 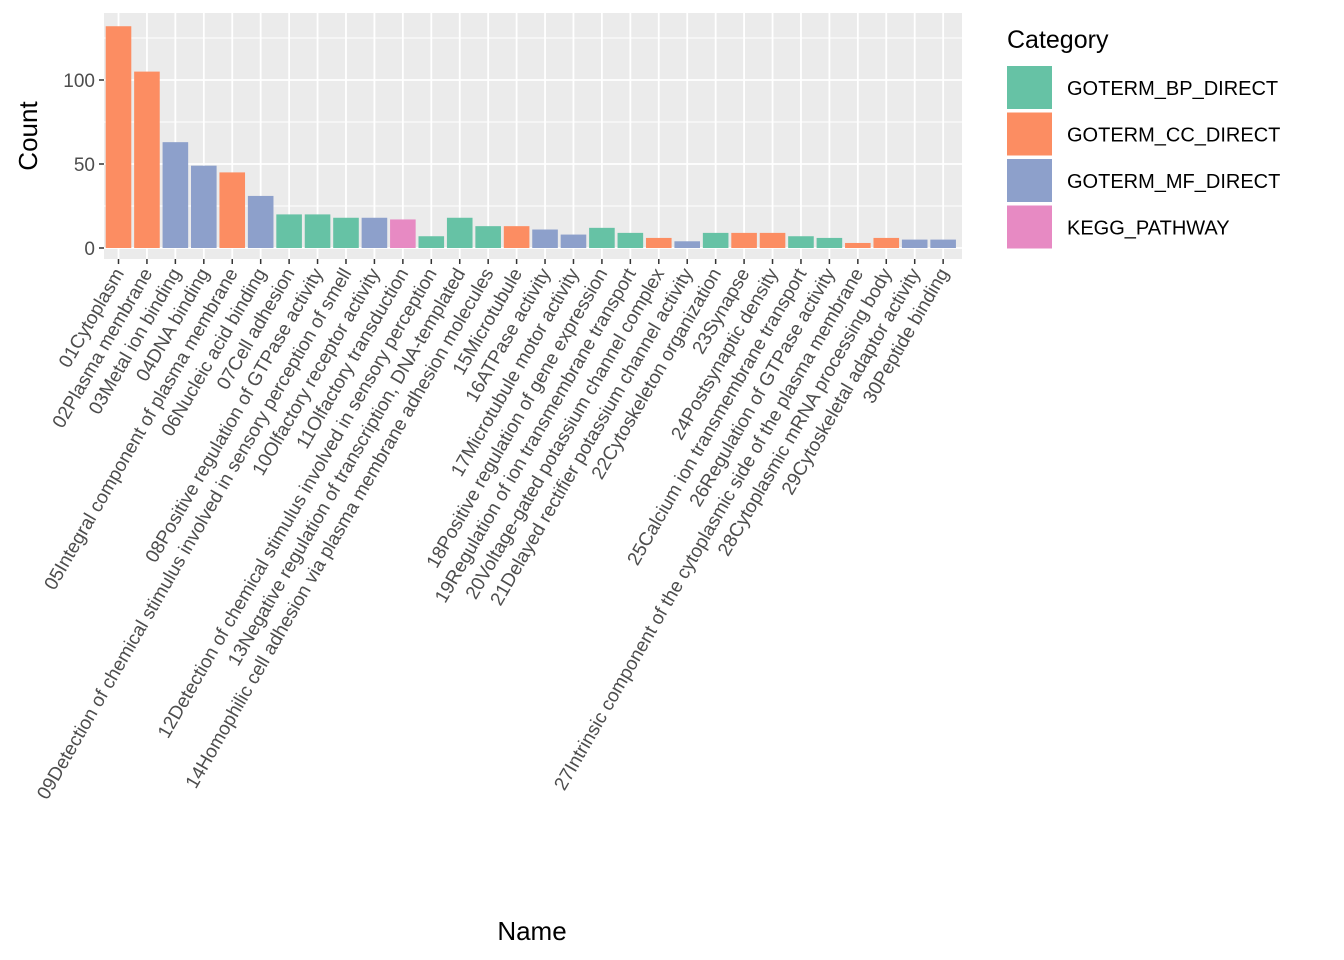 What do you see at coordinates (530, 137) in the screenshot?
I see `bars` at bounding box center [530, 137].